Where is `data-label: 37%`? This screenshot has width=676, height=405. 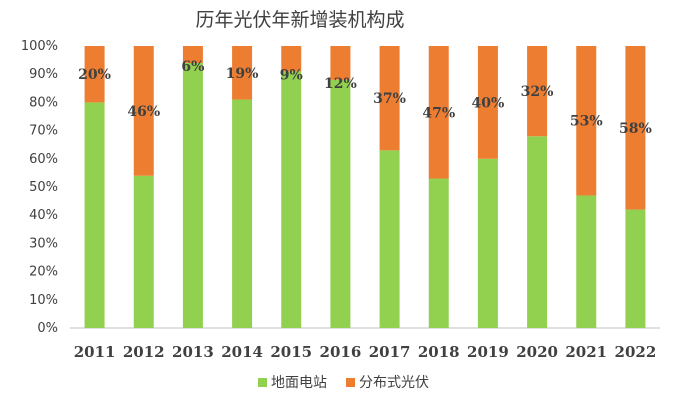
data-label: 37% is located at coordinates (389, 99).